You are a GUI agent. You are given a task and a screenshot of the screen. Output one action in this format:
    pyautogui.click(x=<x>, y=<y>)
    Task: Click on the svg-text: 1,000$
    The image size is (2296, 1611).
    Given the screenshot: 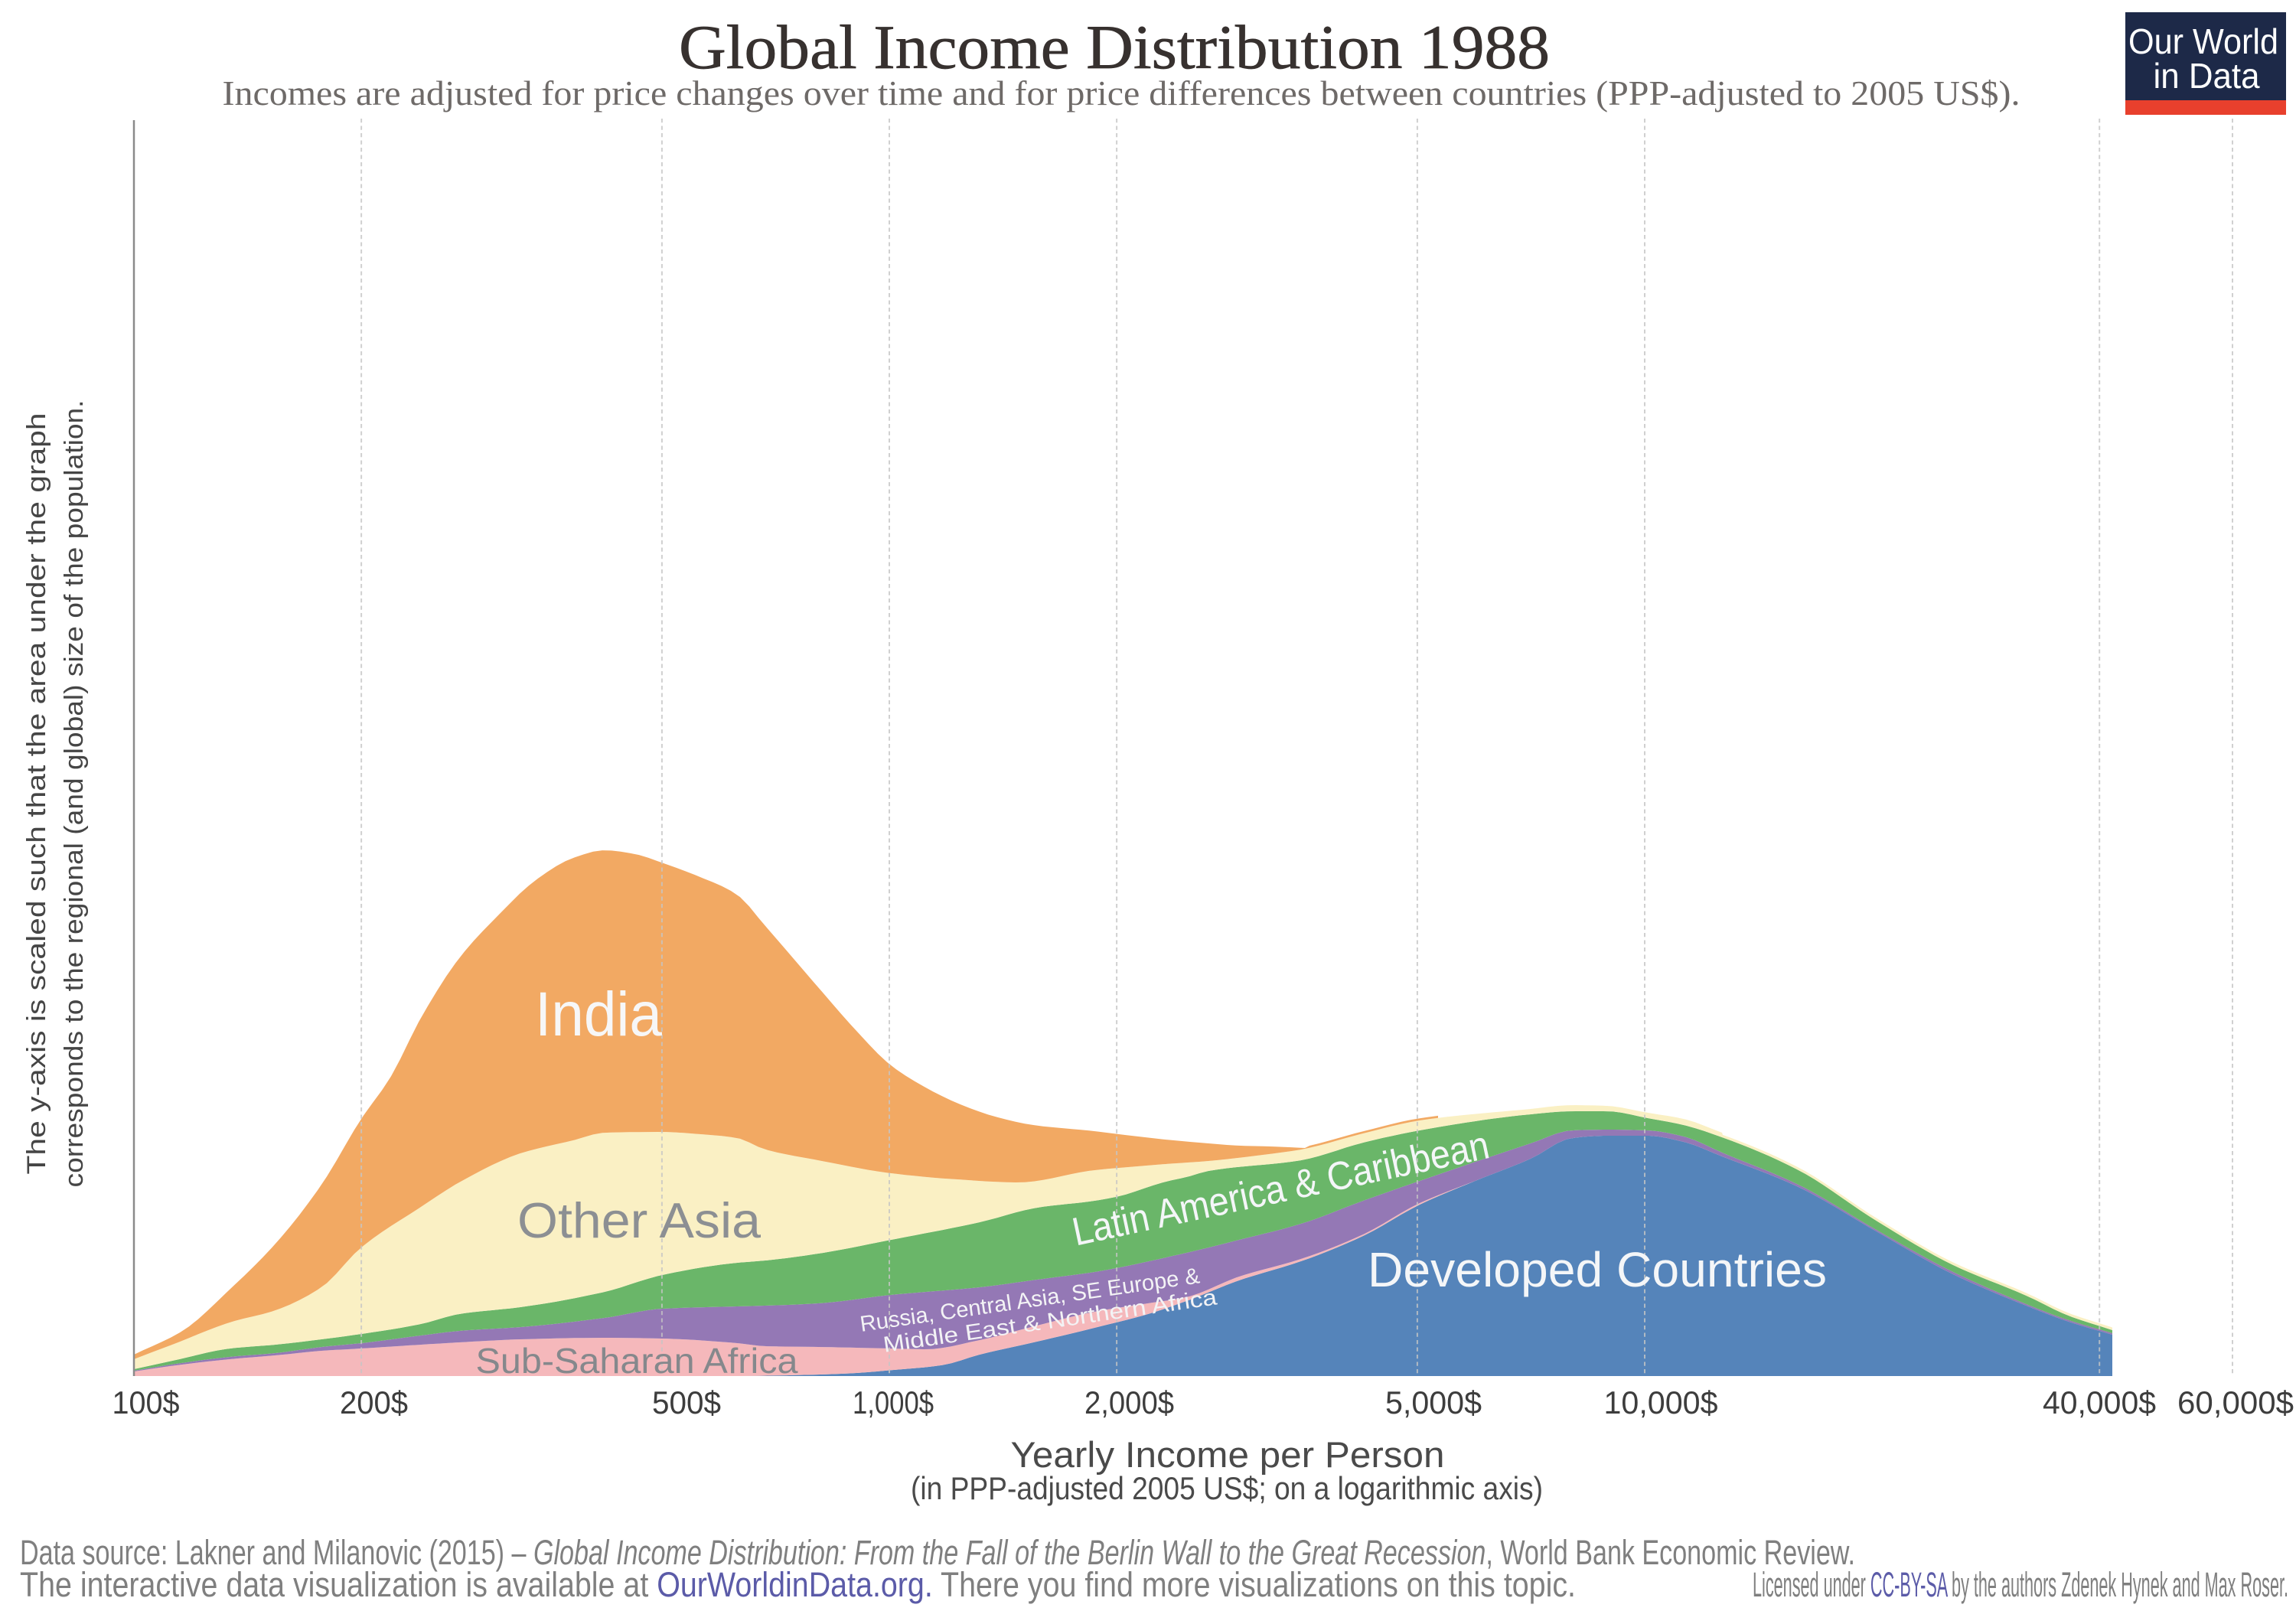 What is the action you would take?
    pyautogui.click(x=893, y=1402)
    